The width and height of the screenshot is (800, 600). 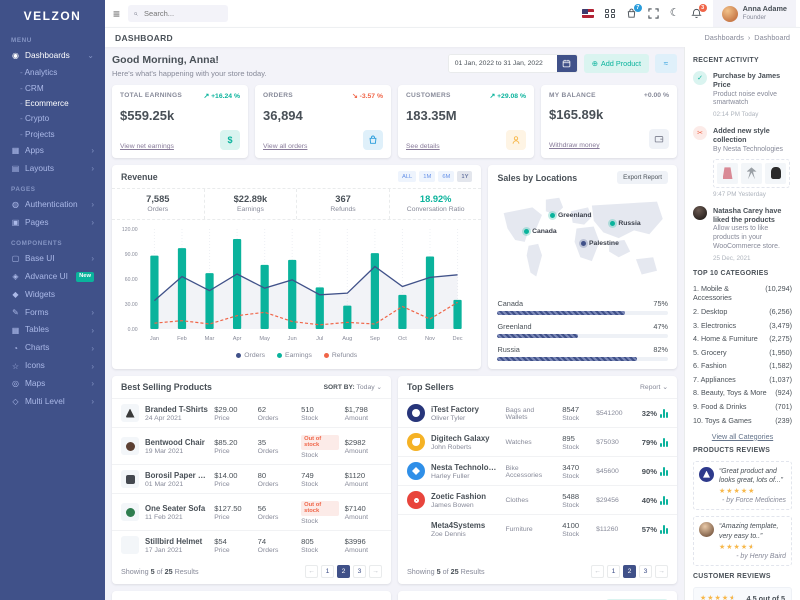 What do you see at coordinates (165, 60) in the screenshot?
I see `greeting-title: Good Morning, Anna!` at bounding box center [165, 60].